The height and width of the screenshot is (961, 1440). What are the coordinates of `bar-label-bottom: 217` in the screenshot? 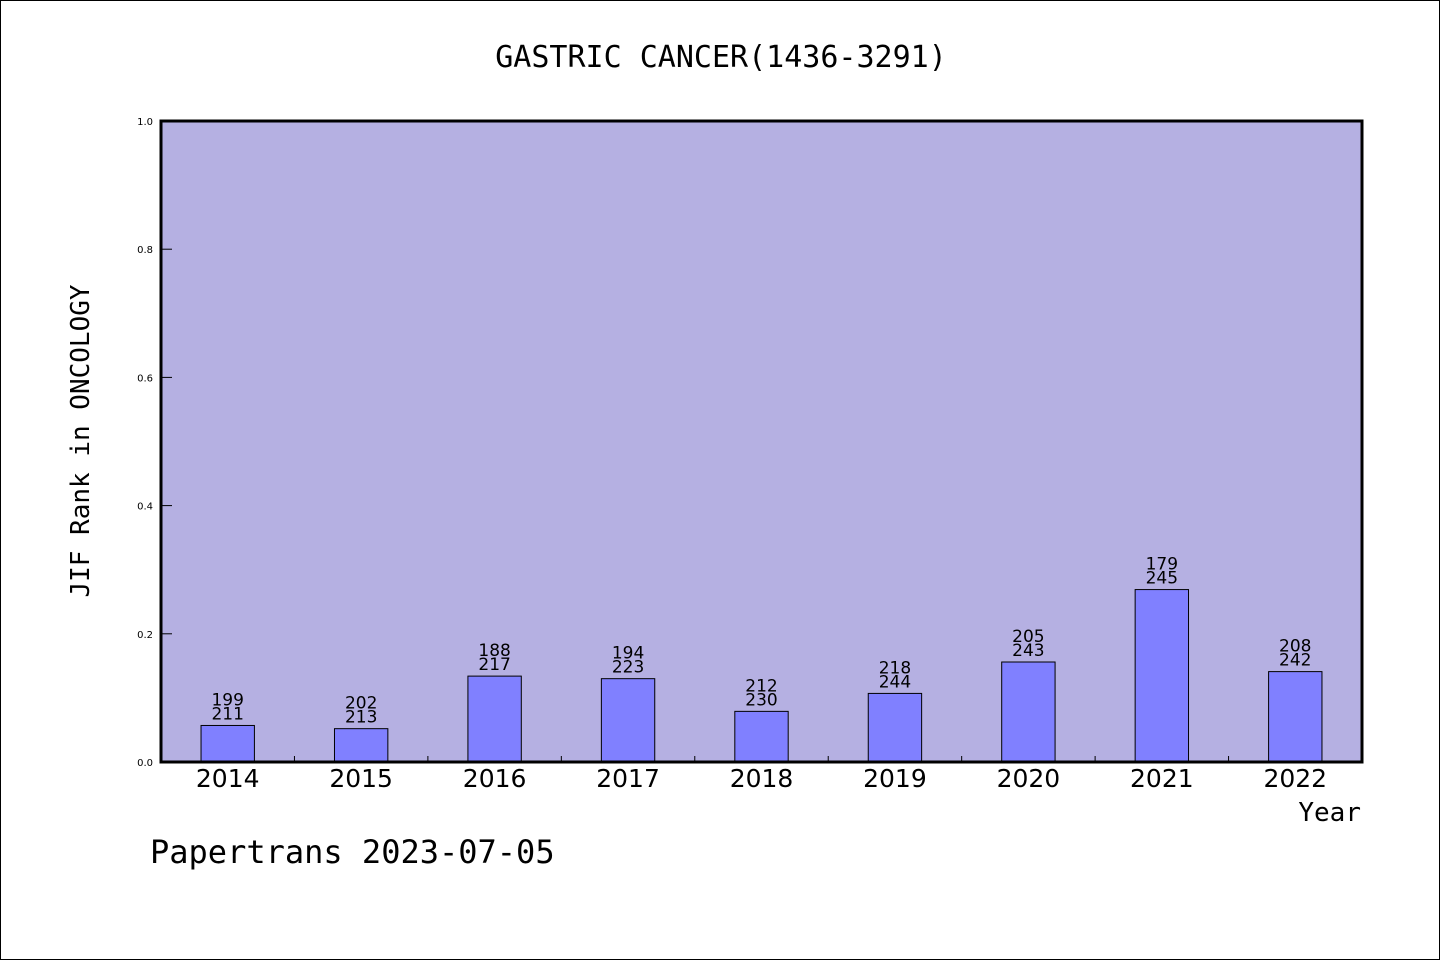 It's located at (494, 665).